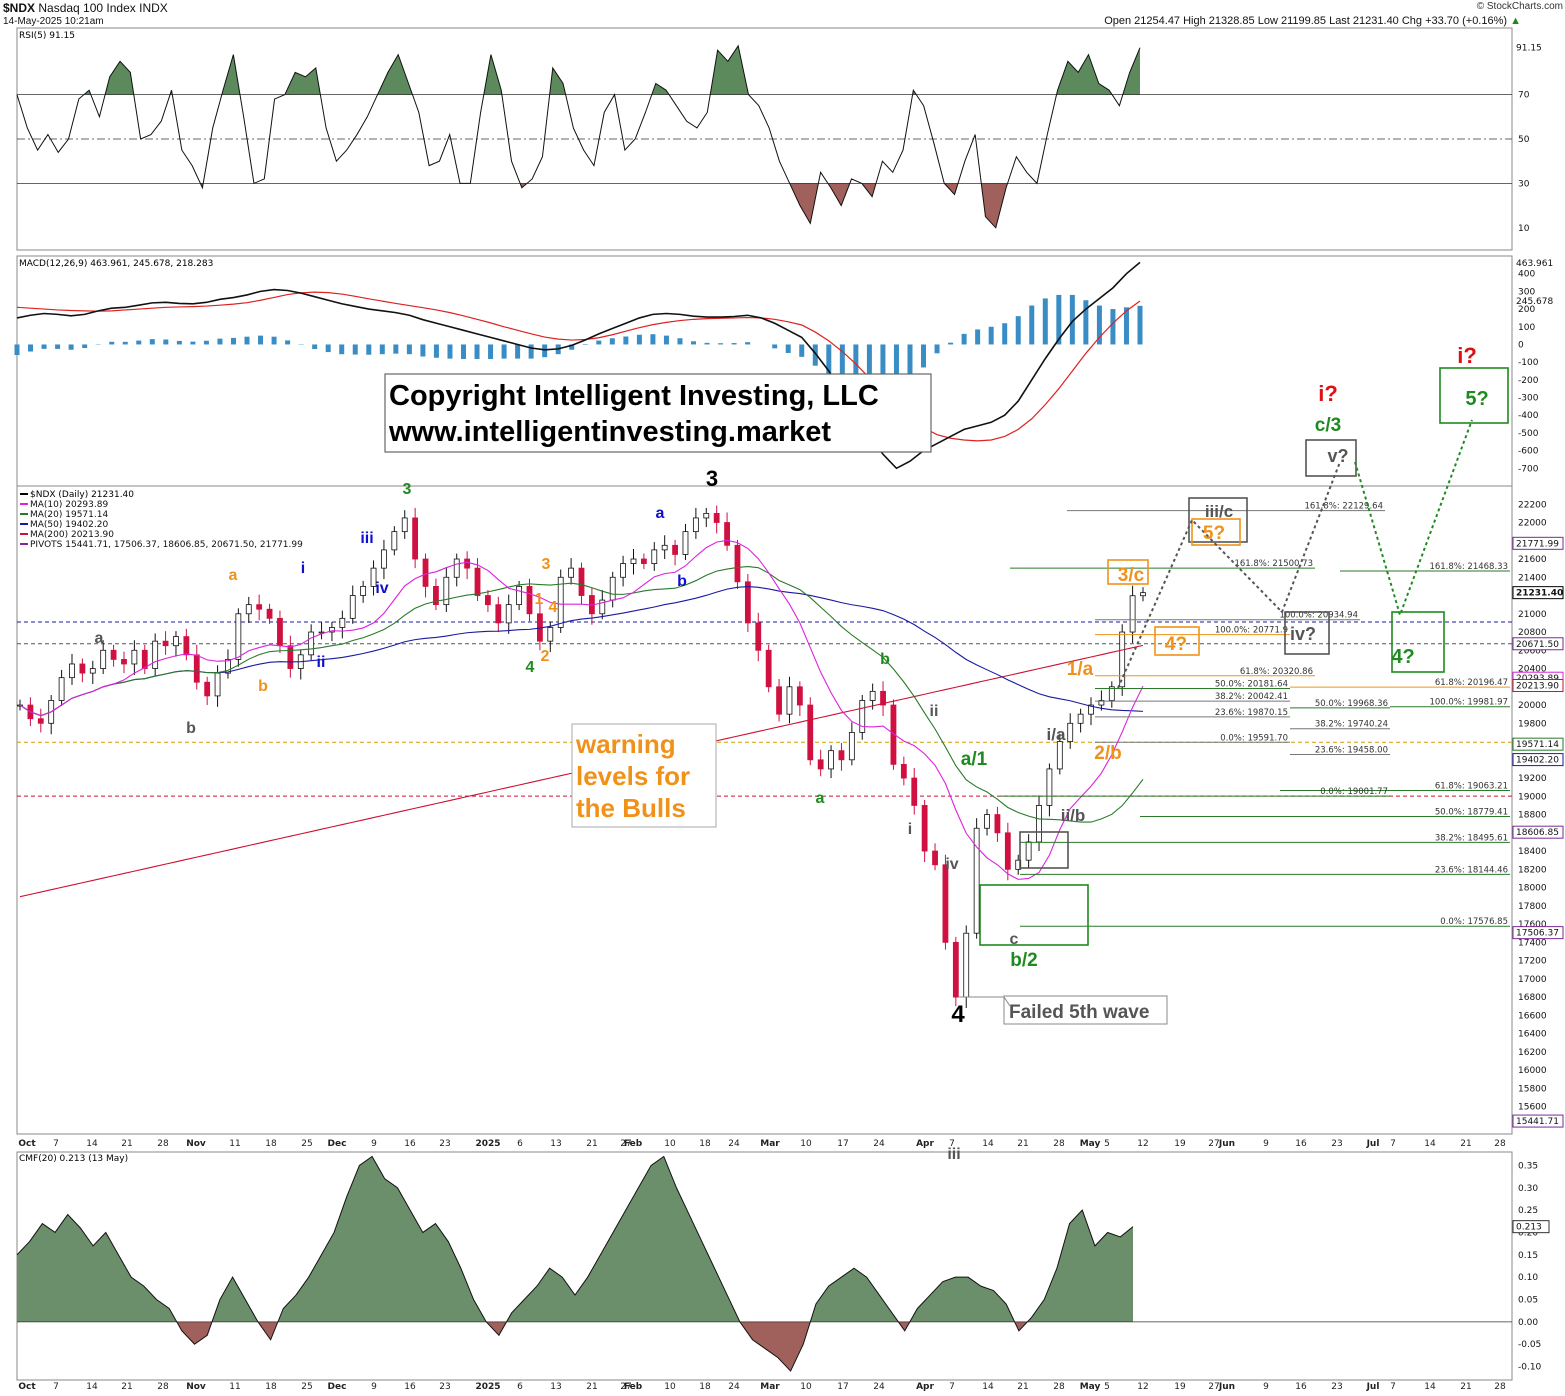 The height and width of the screenshot is (1396, 1565). What do you see at coordinates (958, 1014) in the screenshot?
I see `wave-label: 4` at bounding box center [958, 1014].